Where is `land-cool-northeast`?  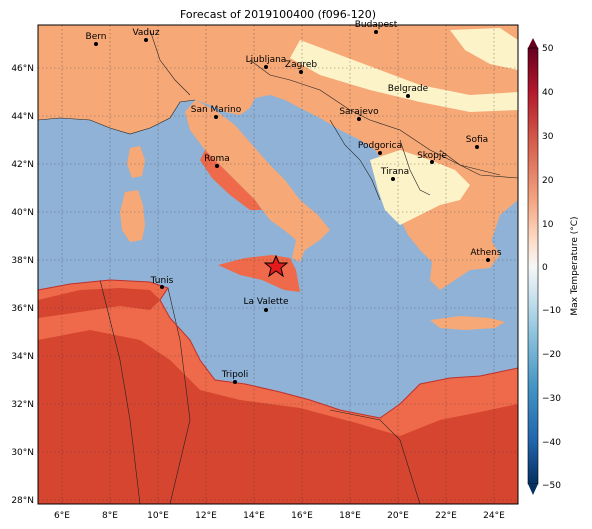 land-cool-northeast is located at coordinates (484, 49).